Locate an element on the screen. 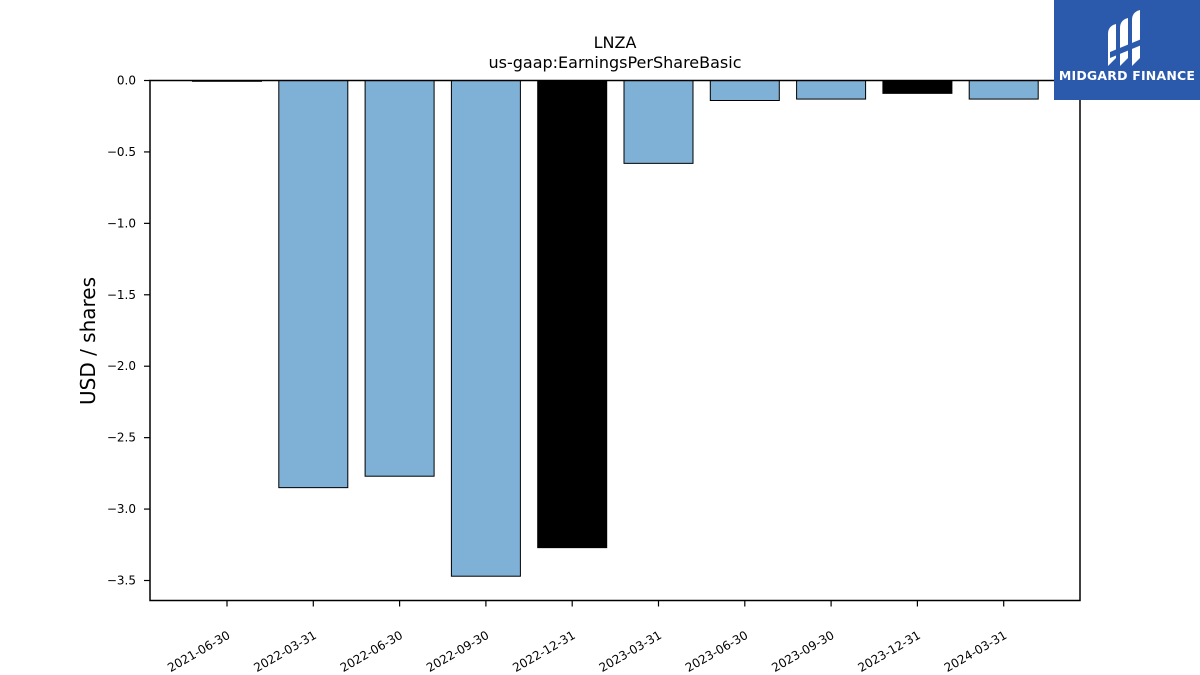  x-tick-label-2023-03-31: 2023-03-31 is located at coordinates (630, 651).